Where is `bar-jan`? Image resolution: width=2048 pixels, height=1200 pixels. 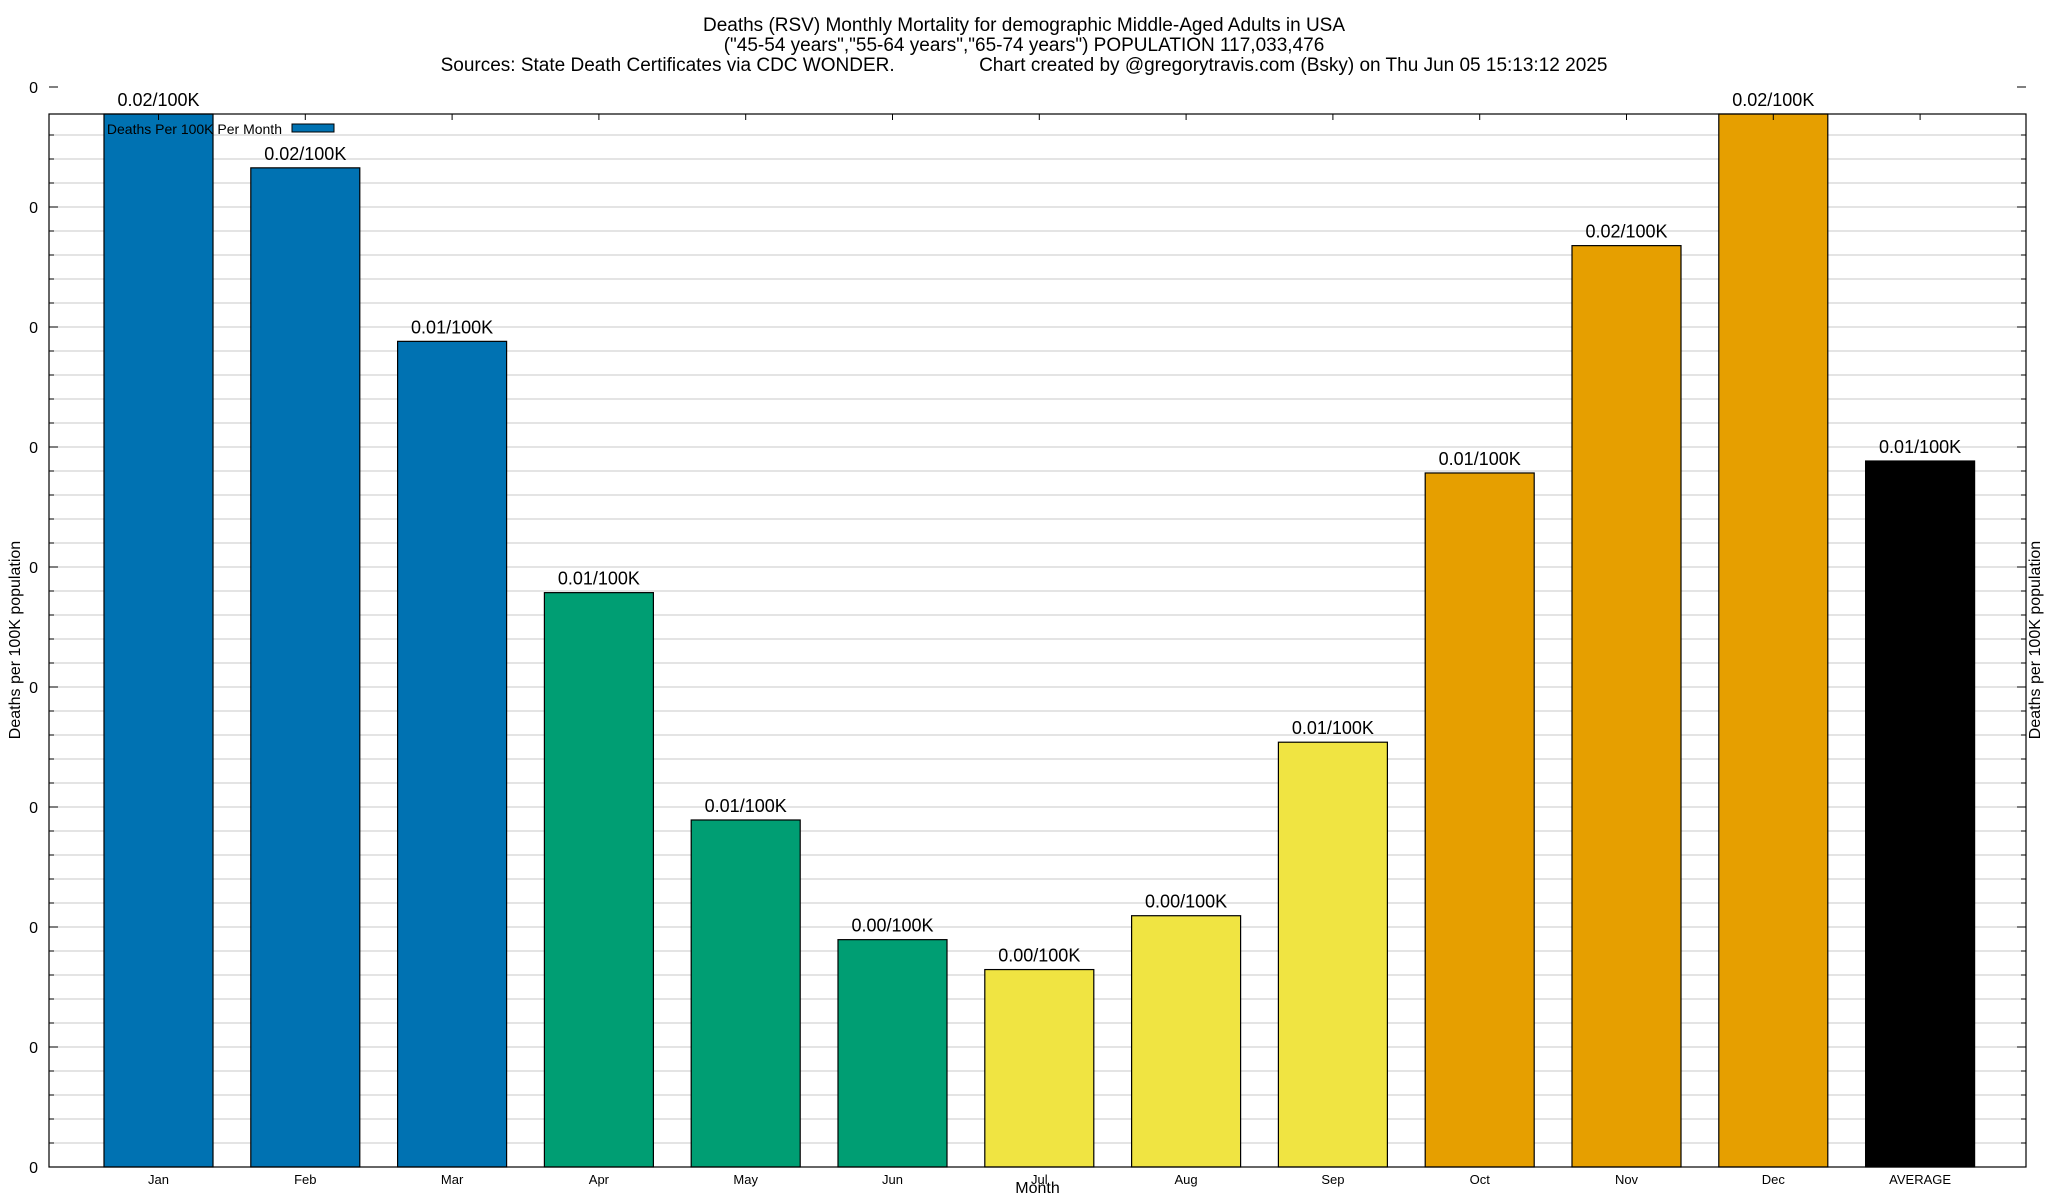
bar-jan is located at coordinates (158, 640).